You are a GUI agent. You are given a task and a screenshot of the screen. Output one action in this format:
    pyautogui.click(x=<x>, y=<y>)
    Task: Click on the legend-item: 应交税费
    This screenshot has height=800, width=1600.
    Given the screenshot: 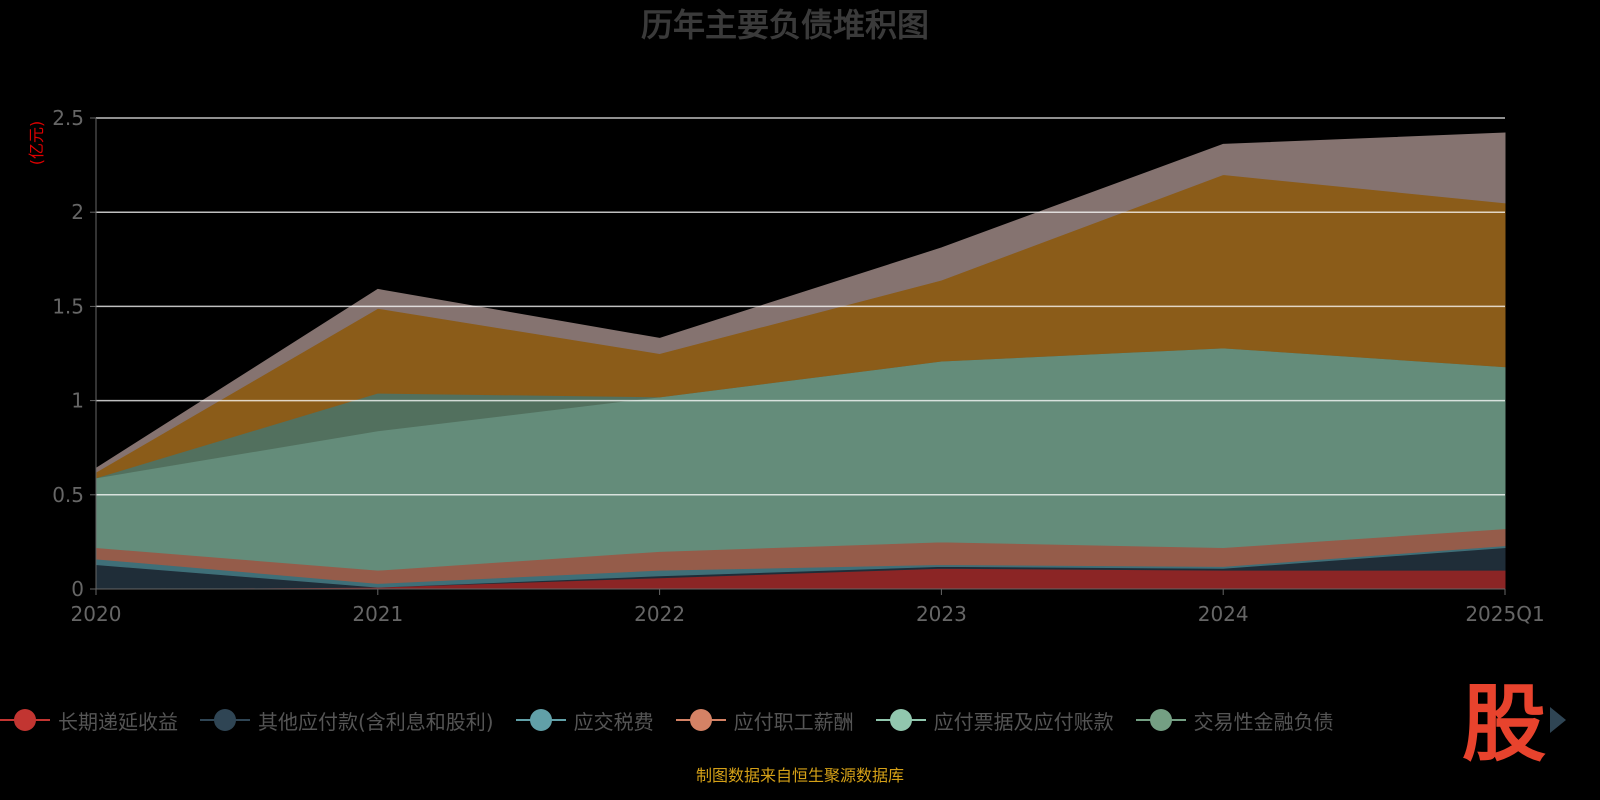 What is the action you would take?
    pyautogui.click(x=584, y=720)
    